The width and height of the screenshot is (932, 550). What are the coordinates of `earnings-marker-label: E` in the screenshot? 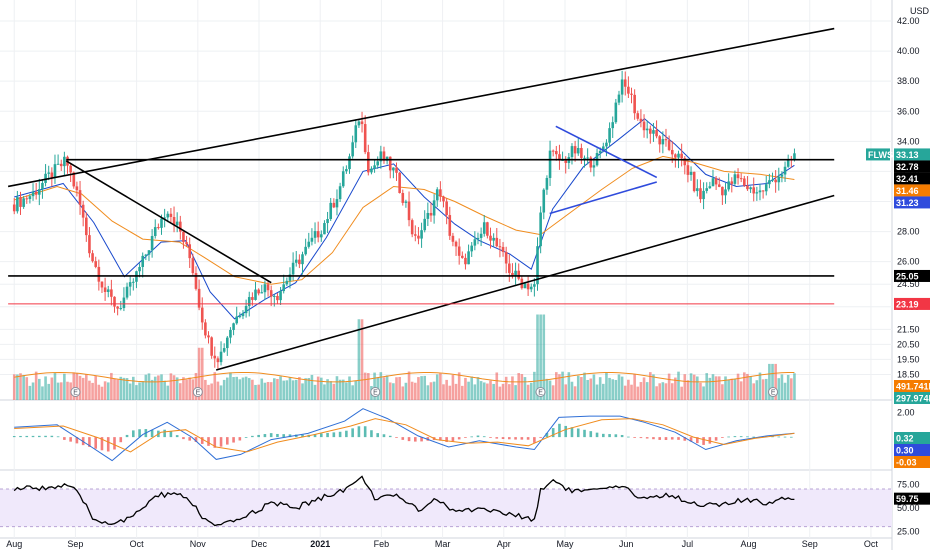 It's located at (773, 393).